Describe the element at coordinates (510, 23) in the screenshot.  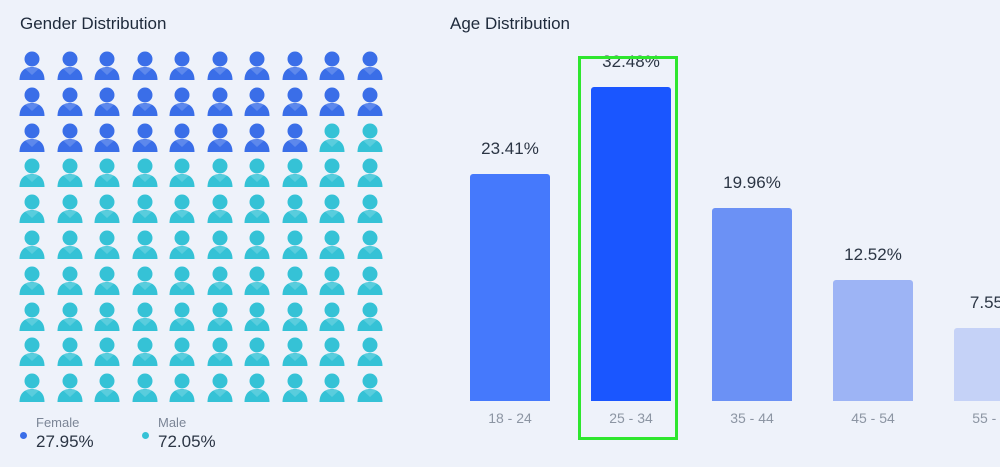
I see `age-distribution-title: Age Distribution` at that location.